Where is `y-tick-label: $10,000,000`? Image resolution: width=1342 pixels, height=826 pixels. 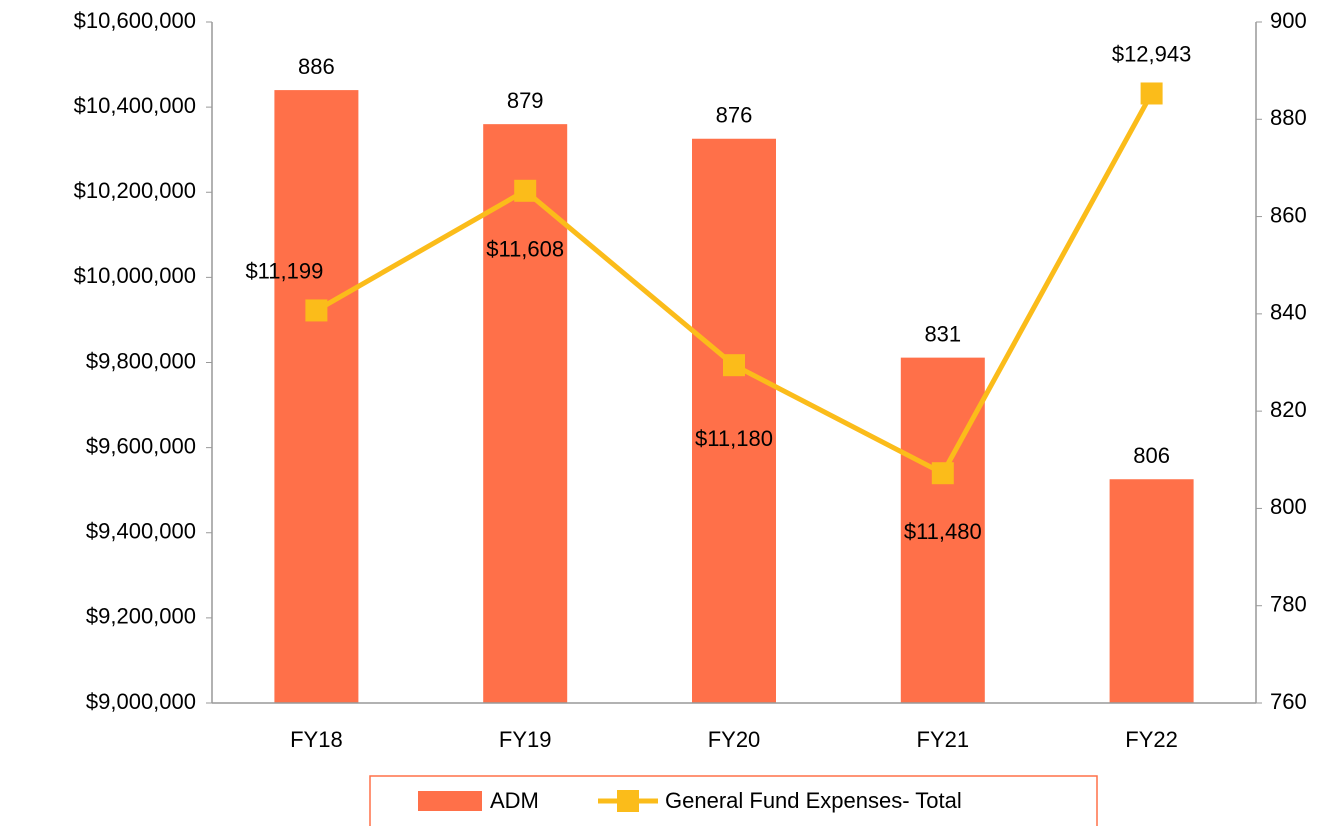 y-tick-label: $10,000,000 is located at coordinates (135, 275).